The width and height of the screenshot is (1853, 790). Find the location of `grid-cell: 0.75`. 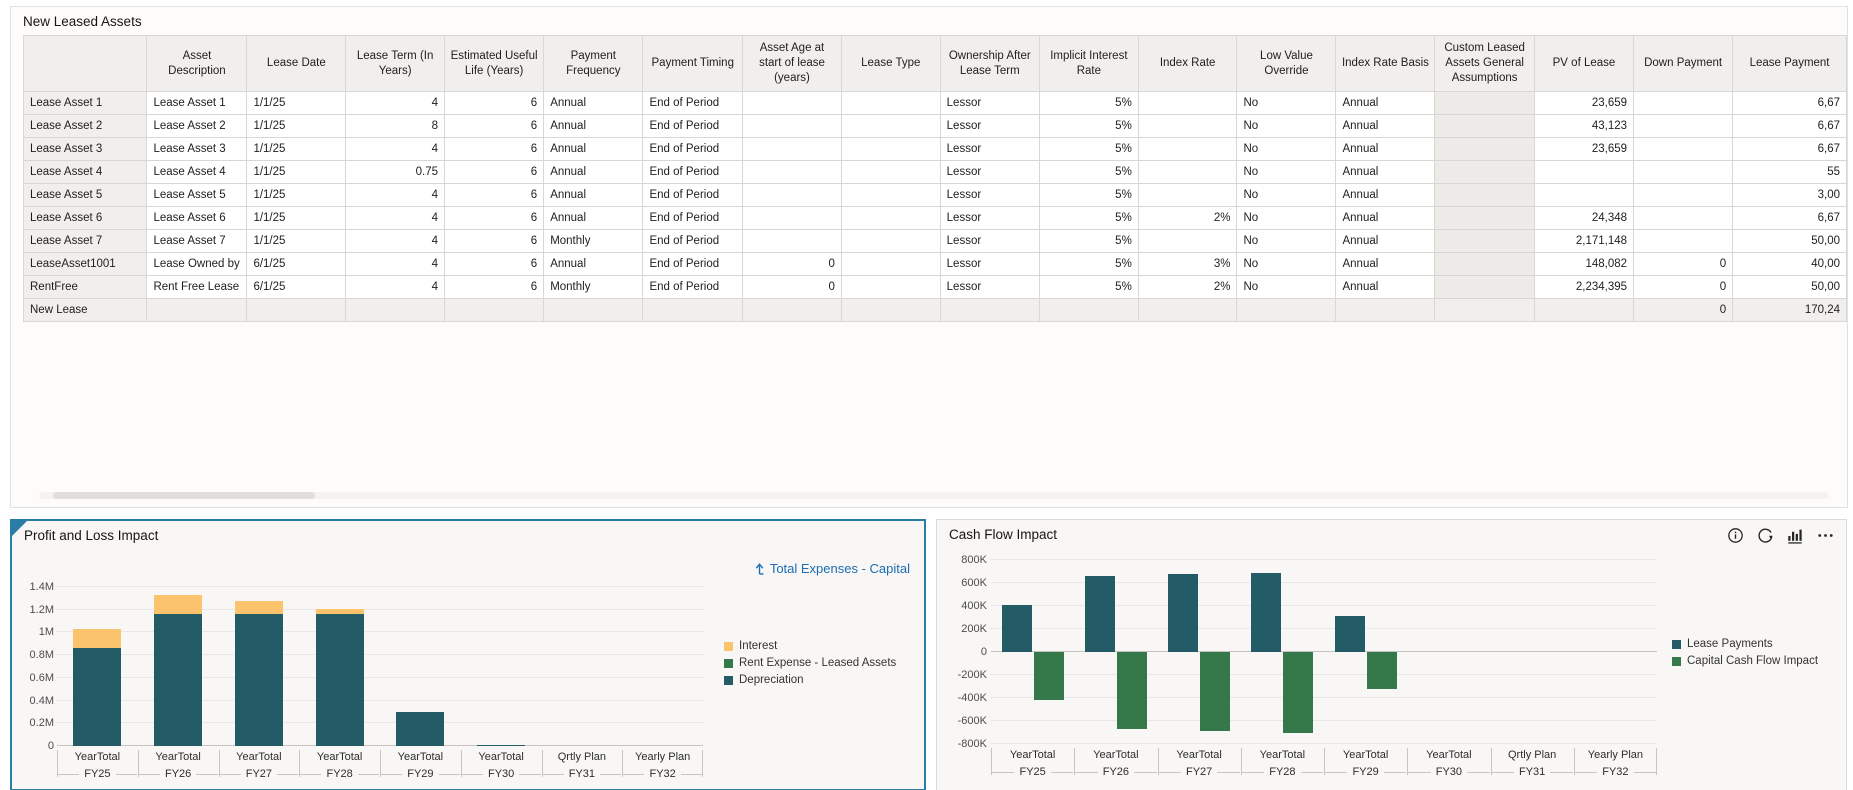

grid-cell: 0.75 is located at coordinates (395, 172).